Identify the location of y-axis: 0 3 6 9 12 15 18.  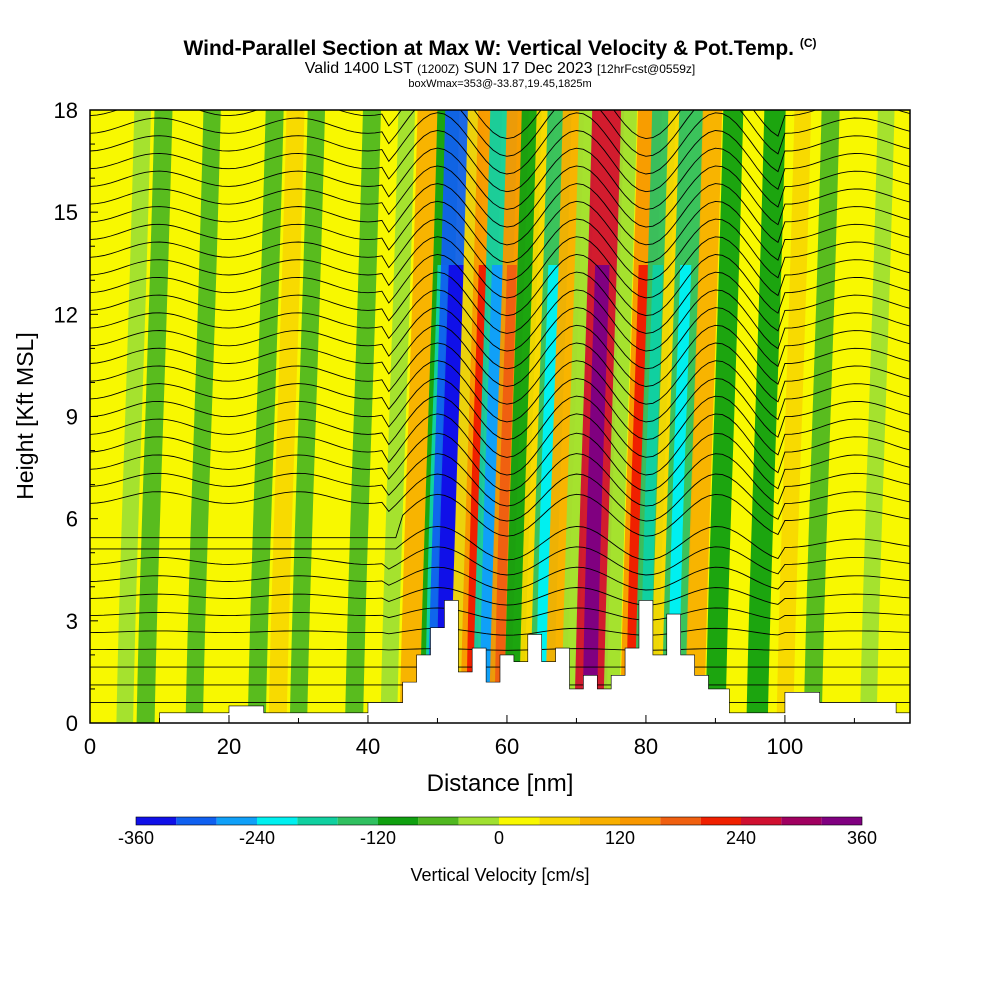
(76, 417).